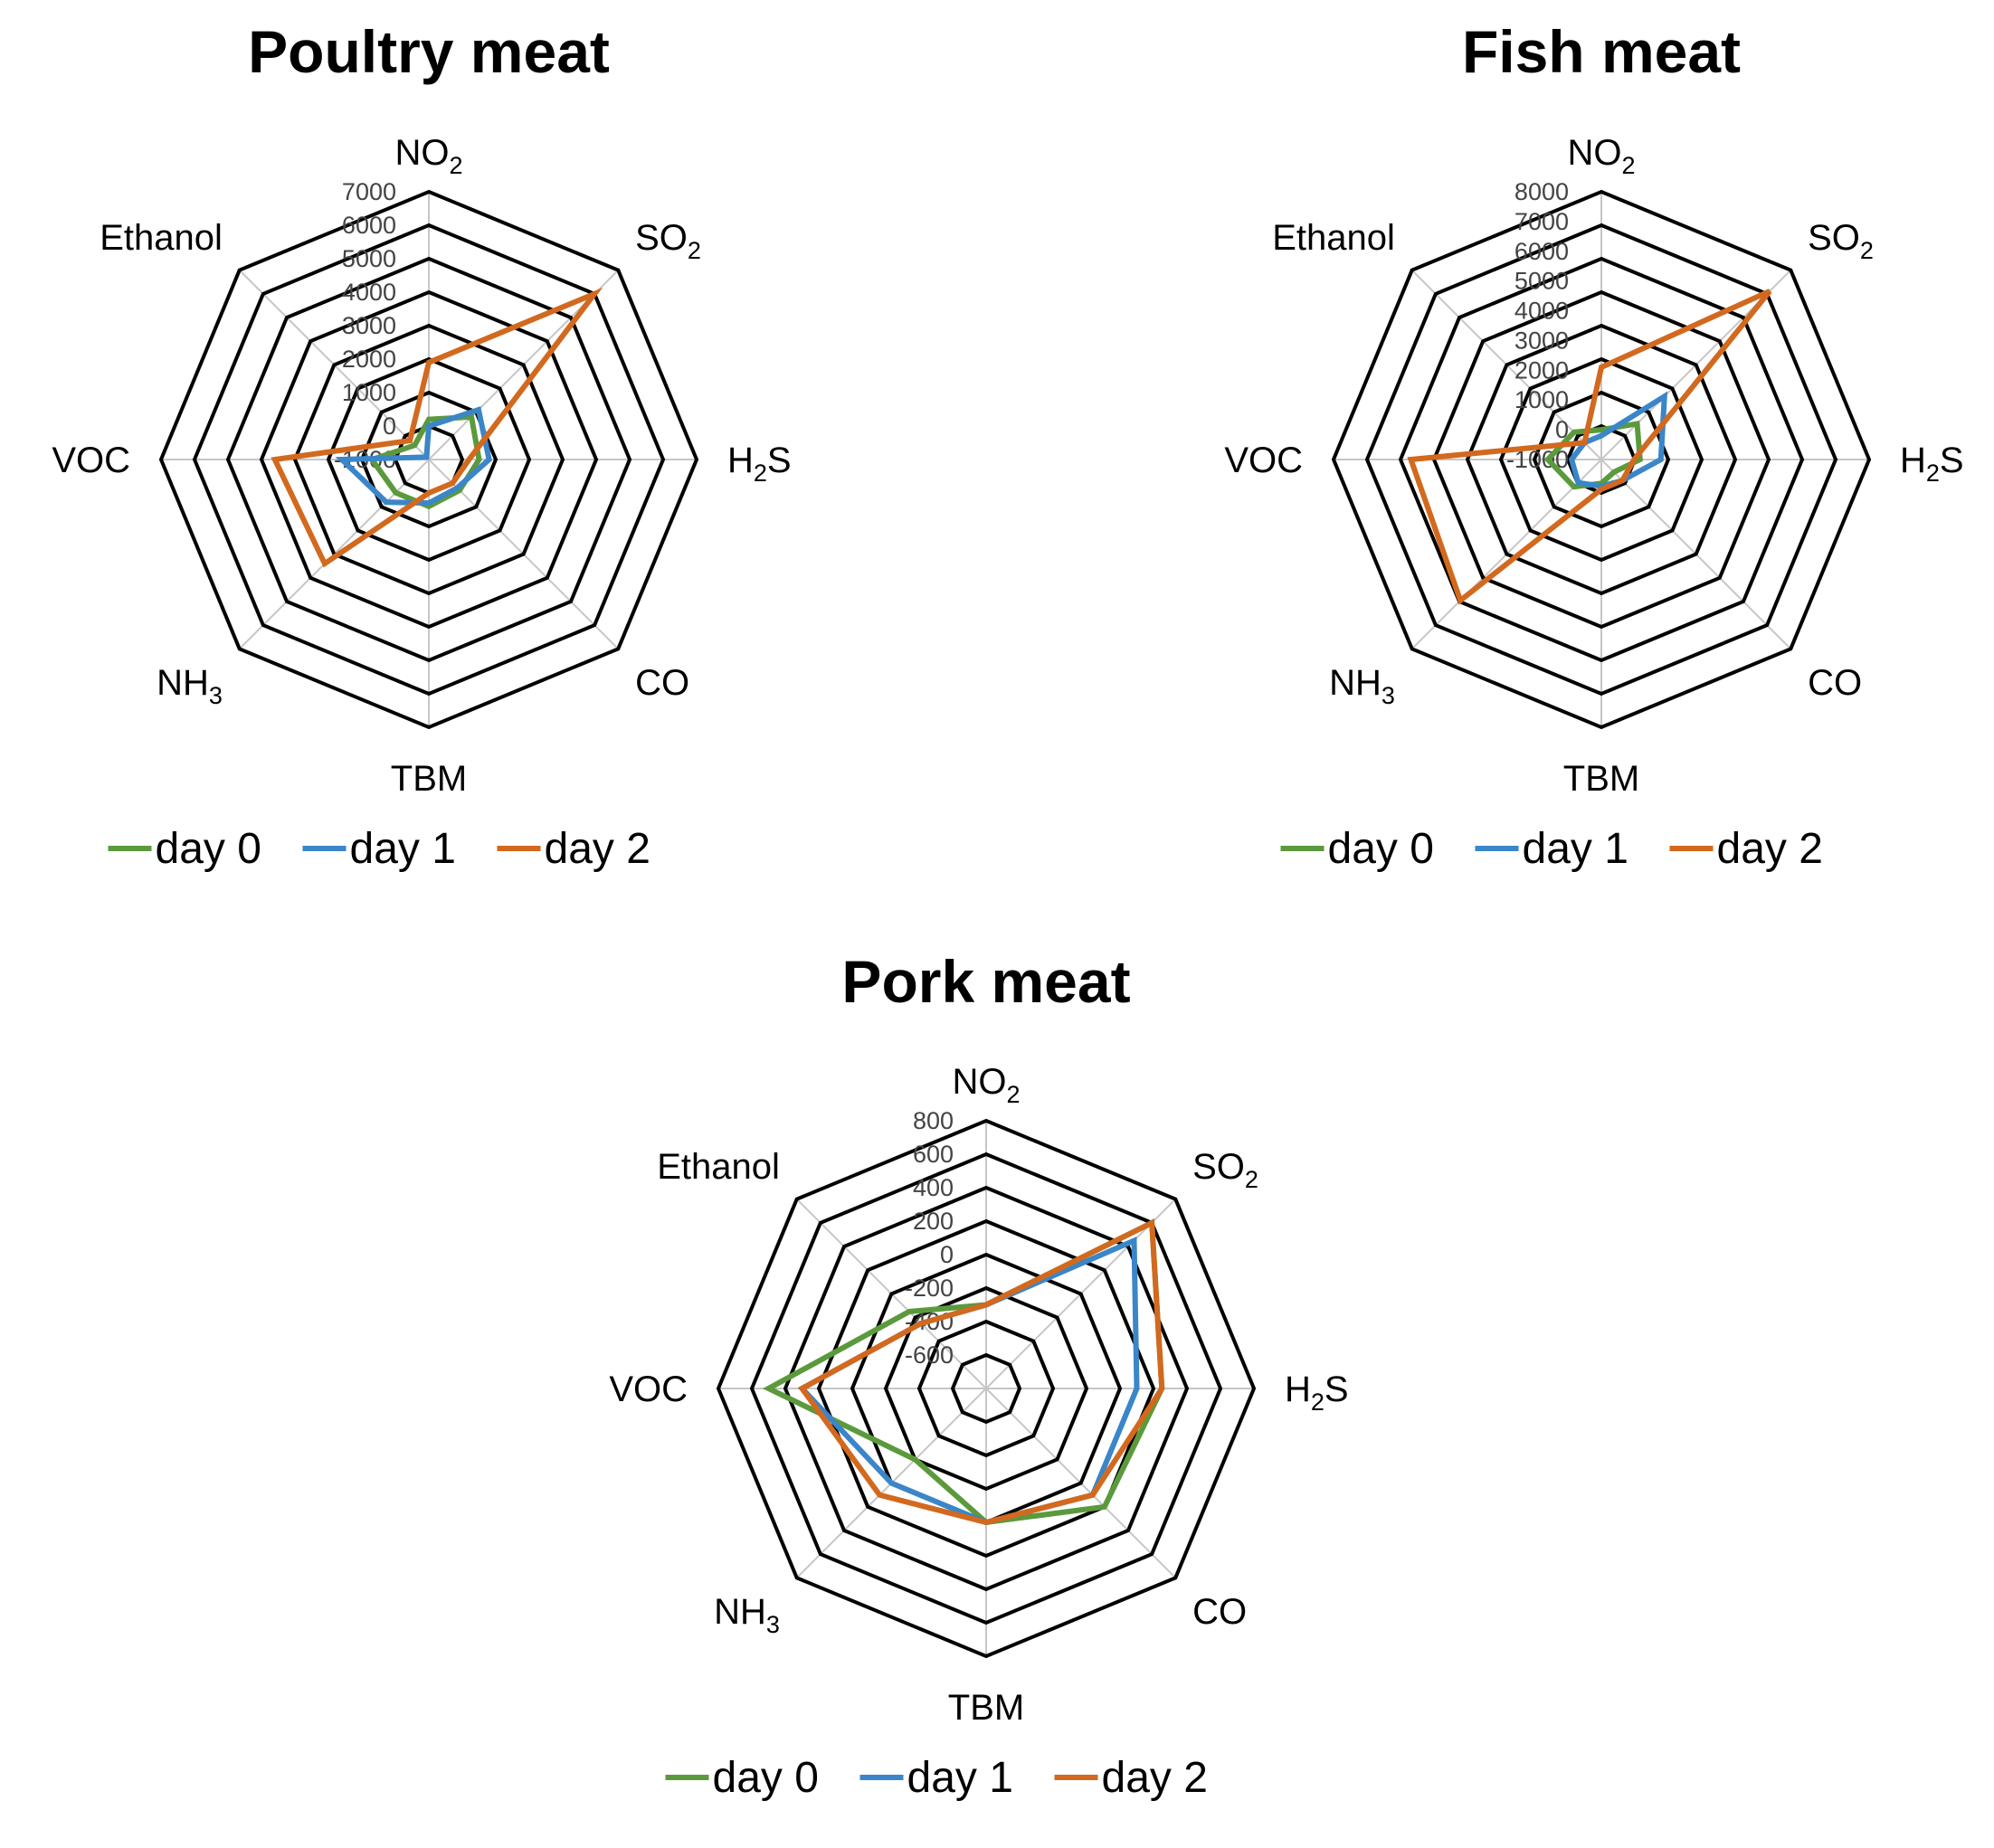 This screenshot has width=1994, height=1848. What do you see at coordinates (1601, 52) in the screenshot?
I see `fish-meat-title: Fish meat` at bounding box center [1601, 52].